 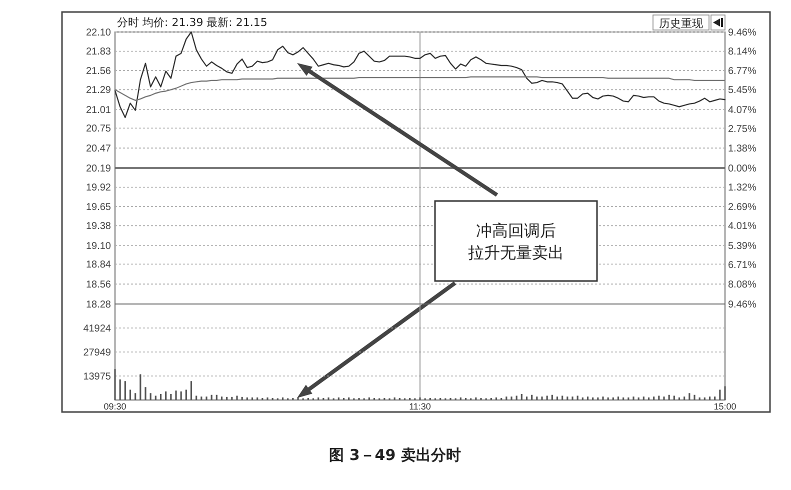 I want to click on y2-tick-label: 8.14%, so click(x=742, y=52).